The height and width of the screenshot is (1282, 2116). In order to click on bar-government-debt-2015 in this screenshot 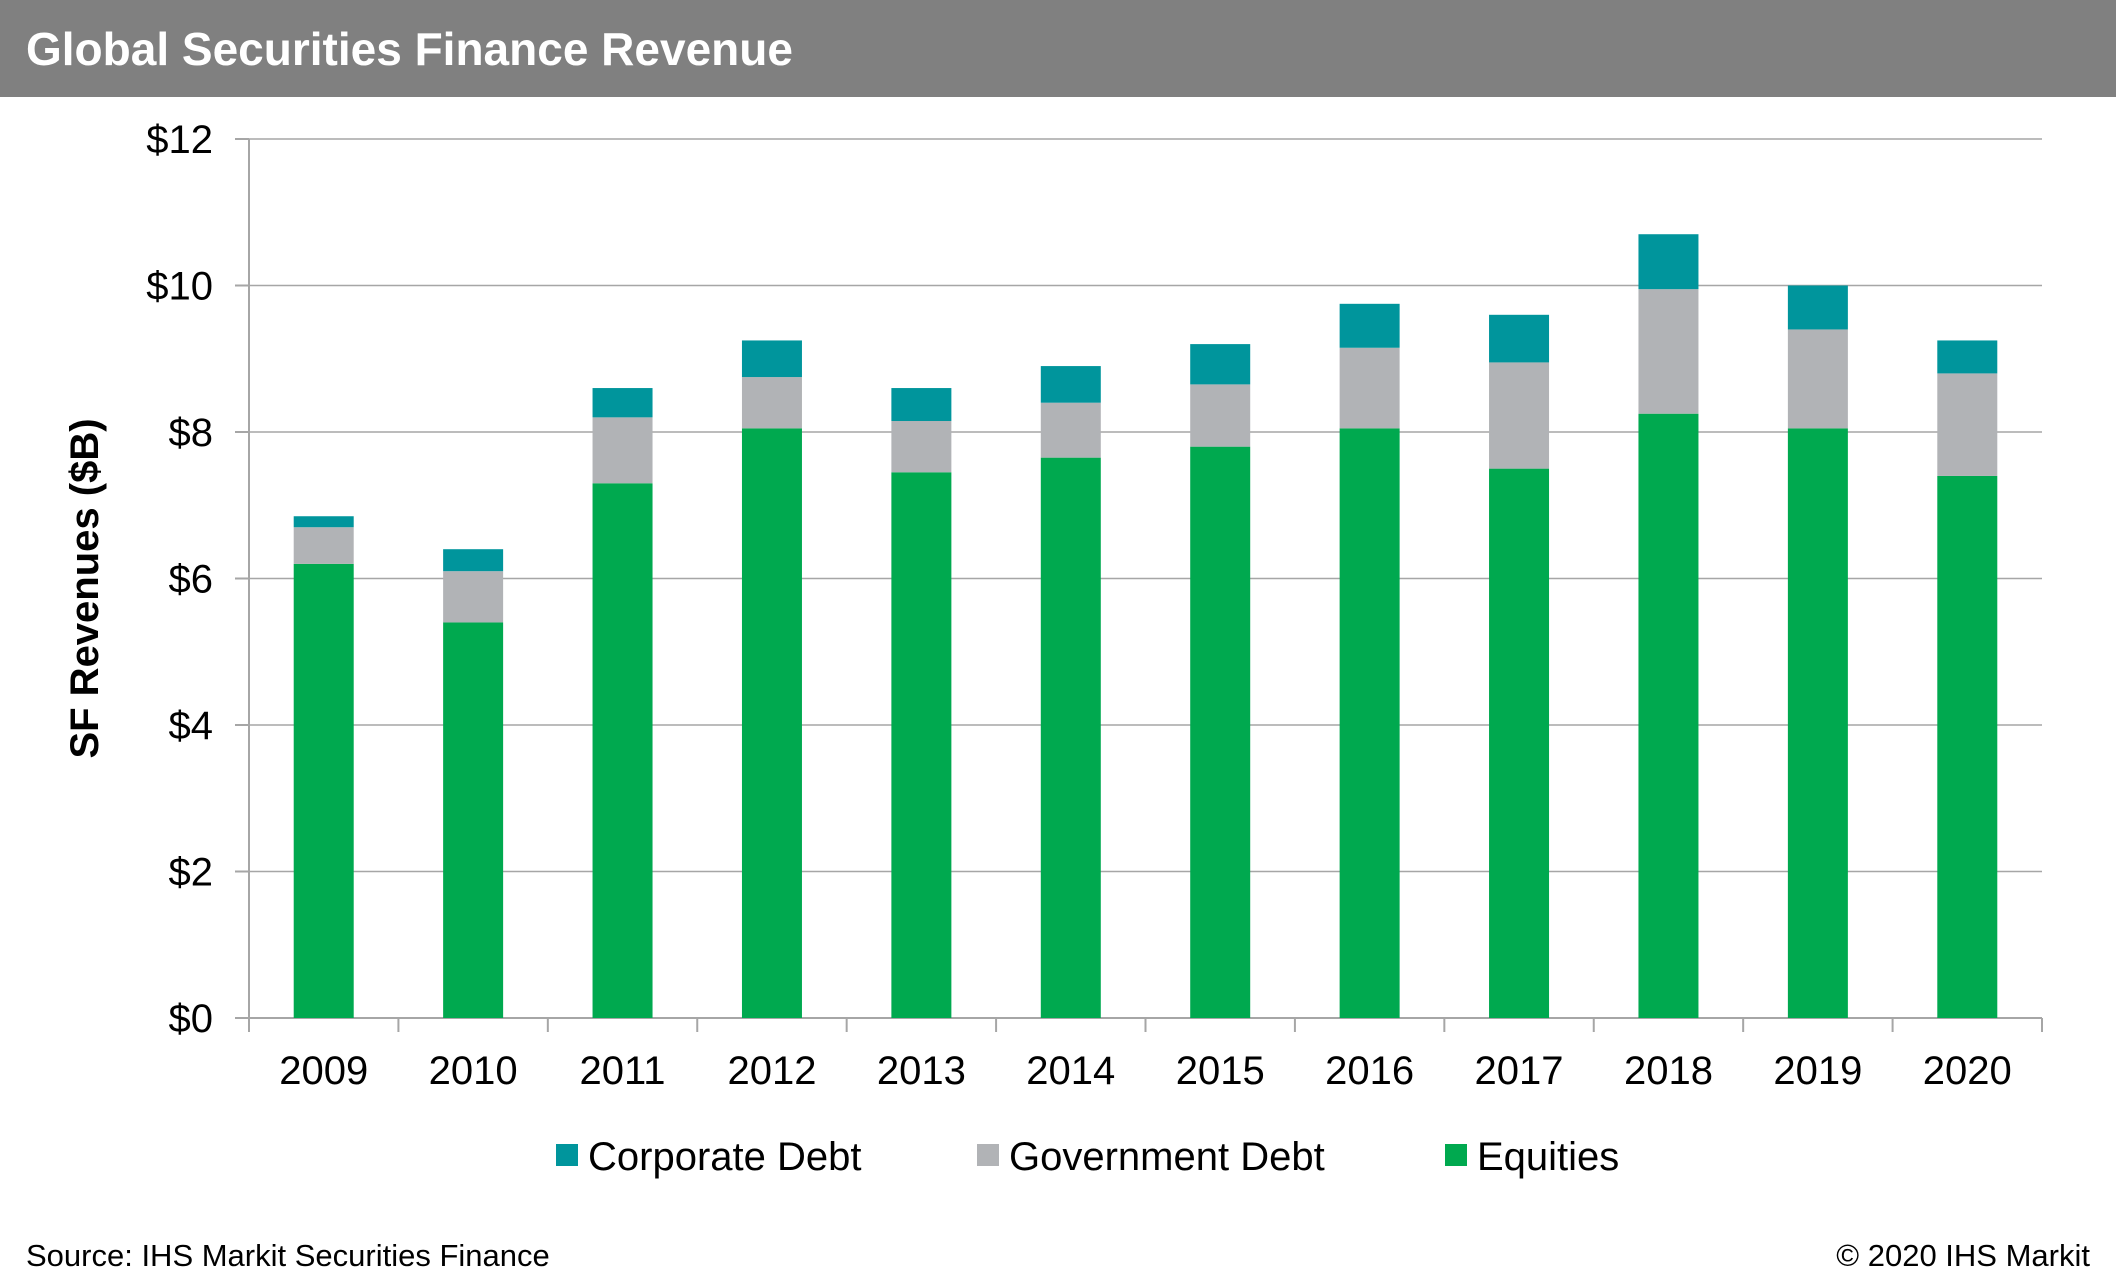, I will do `click(1220, 415)`.